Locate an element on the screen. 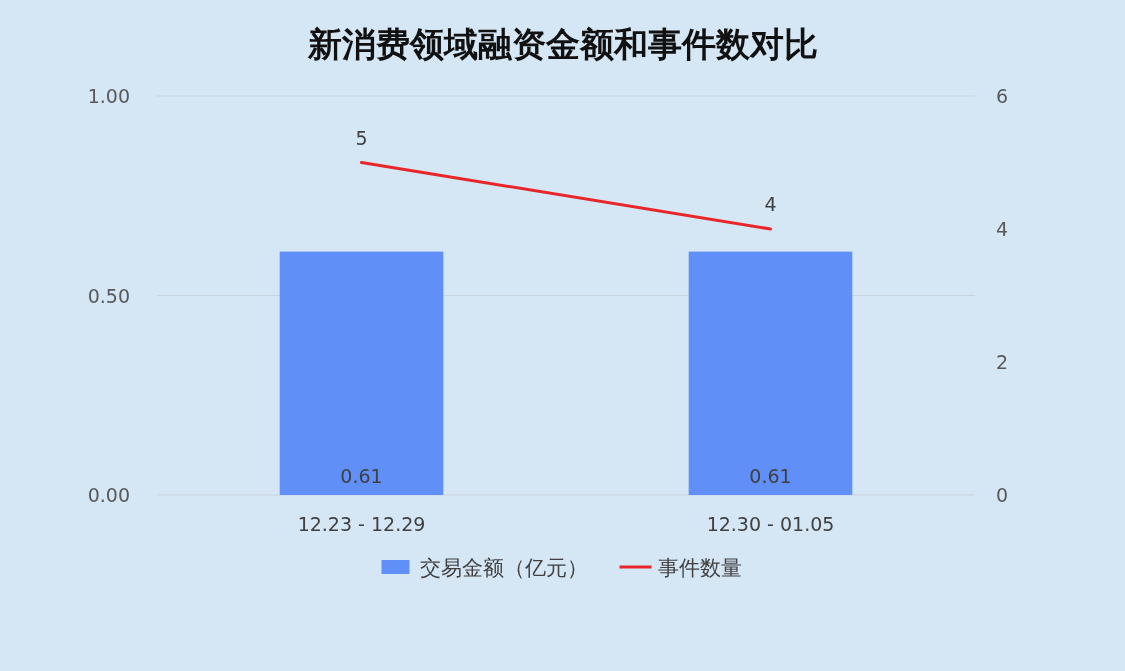  x-tick-label: 12.23 - 12.29 is located at coordinates (361, 524).